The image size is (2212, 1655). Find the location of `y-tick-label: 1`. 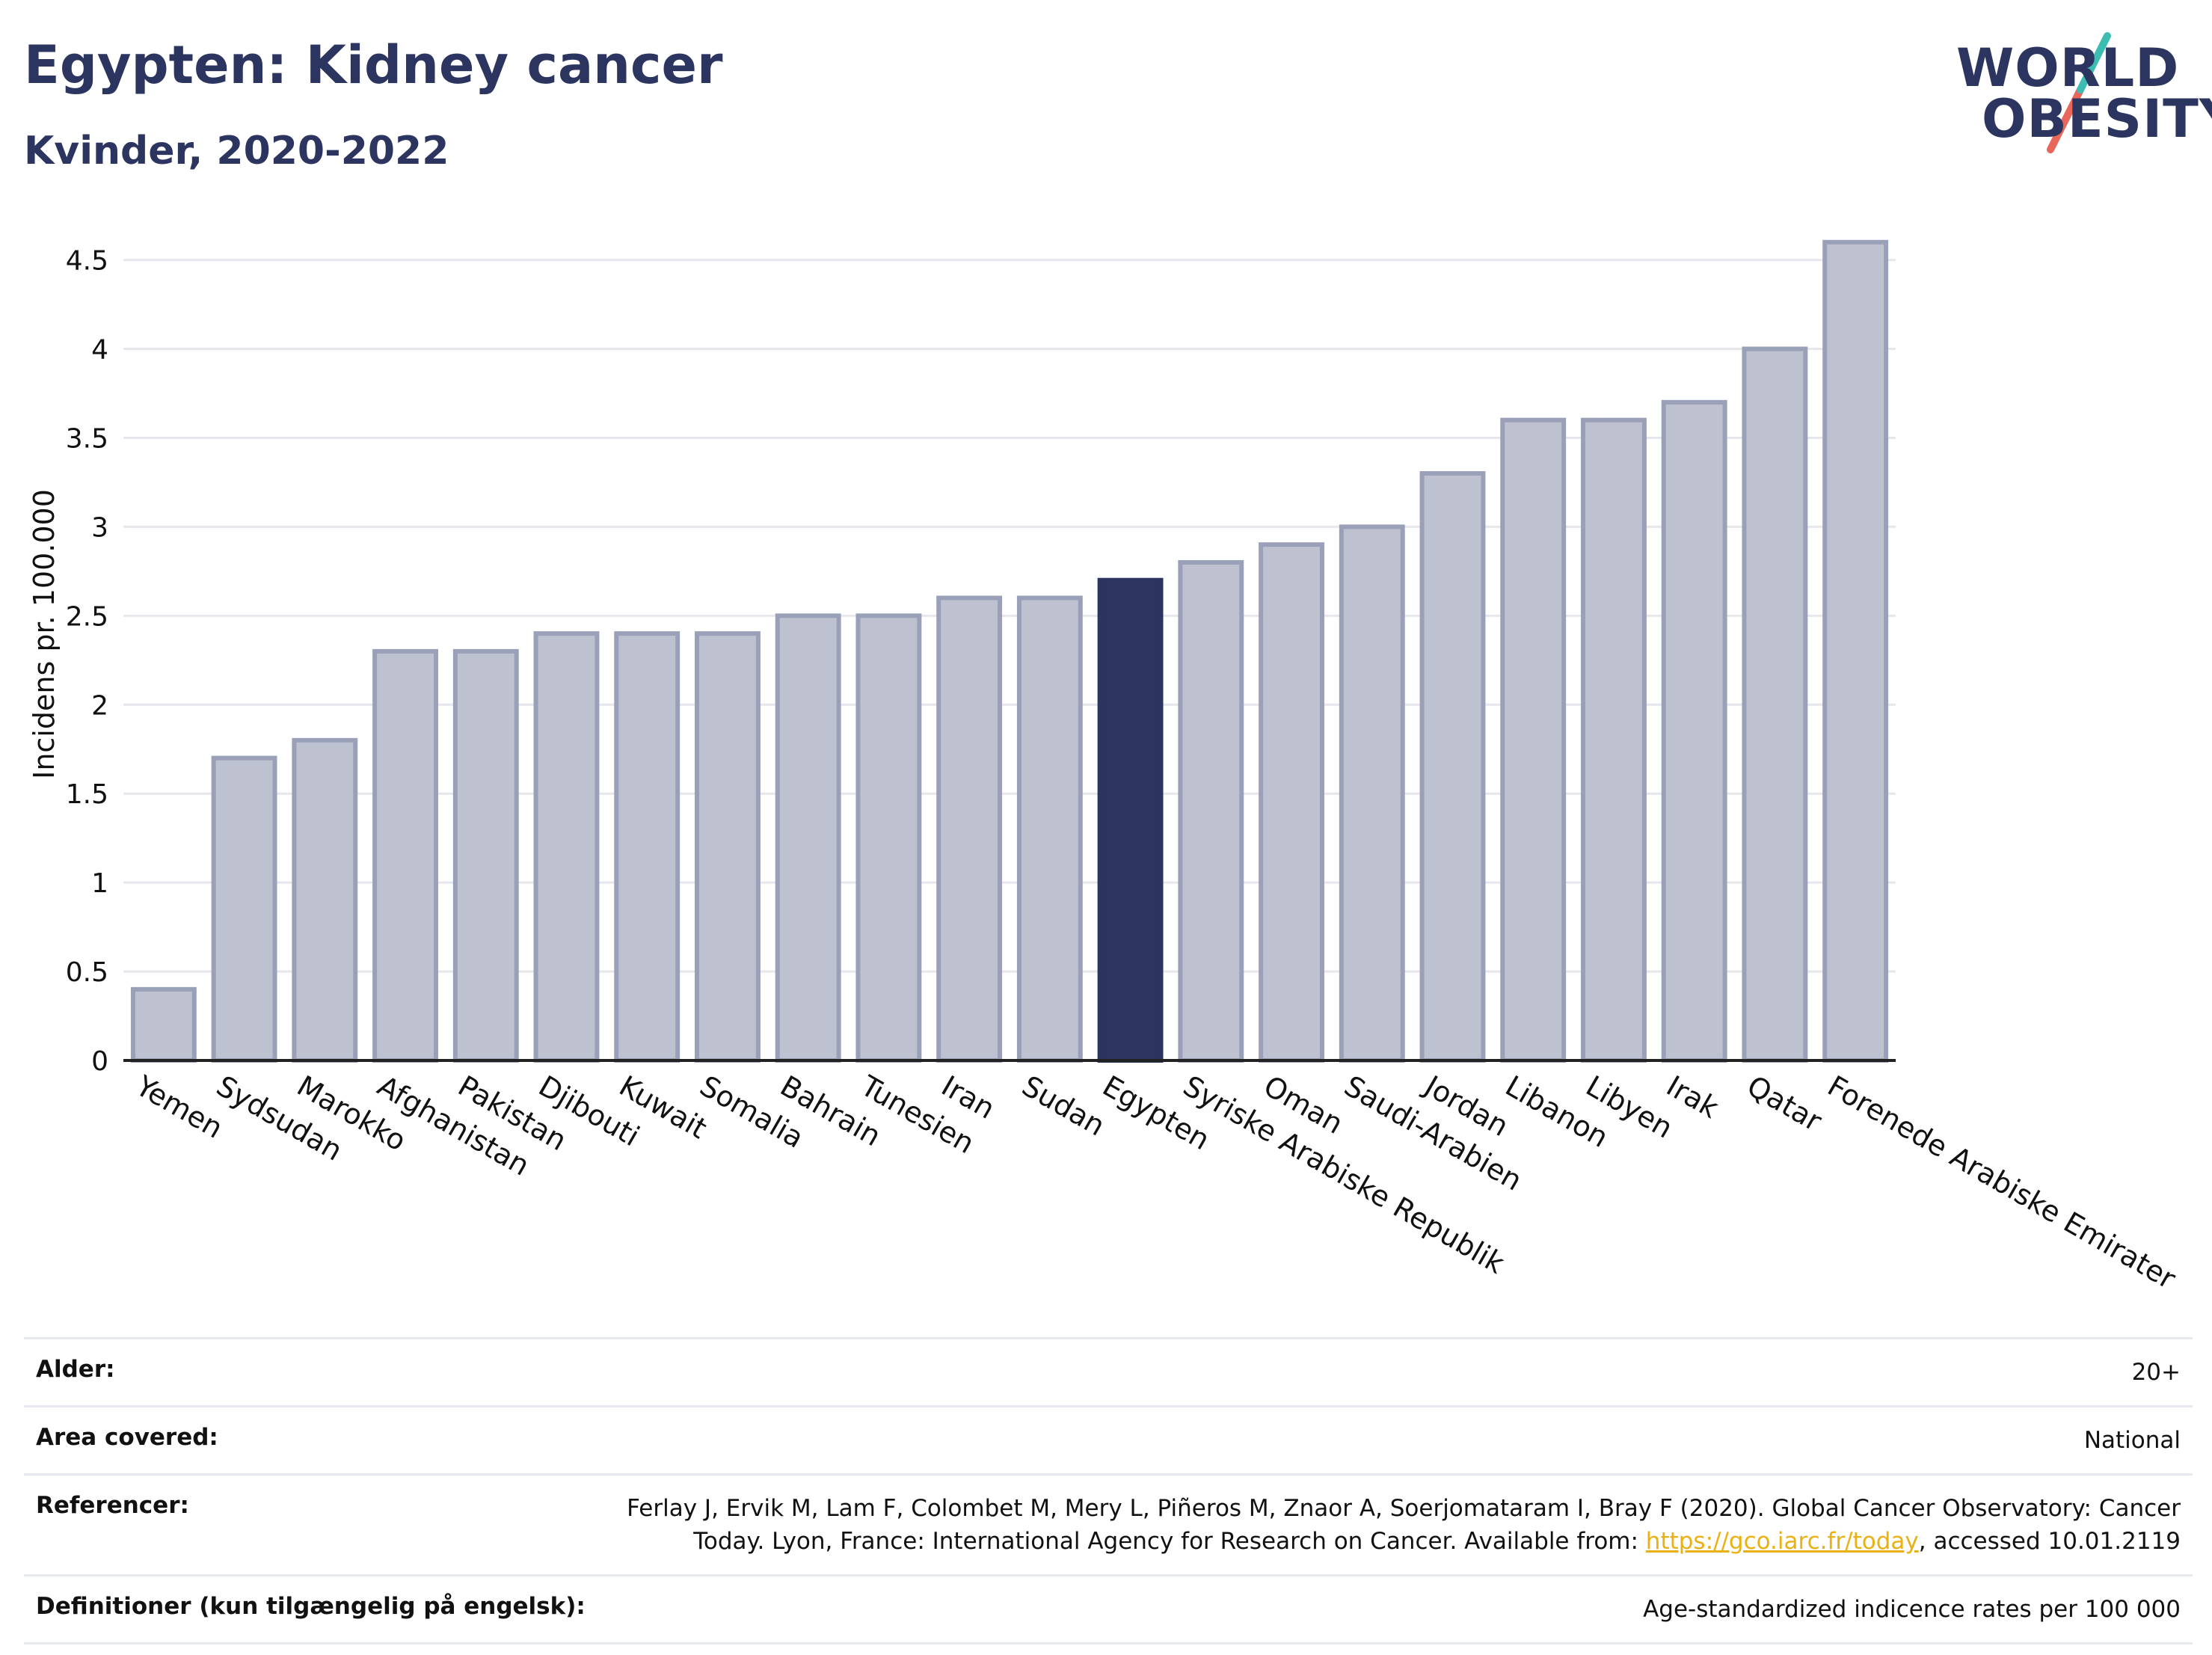

y-tick-label: 1 is located at coordinates (99, 883).